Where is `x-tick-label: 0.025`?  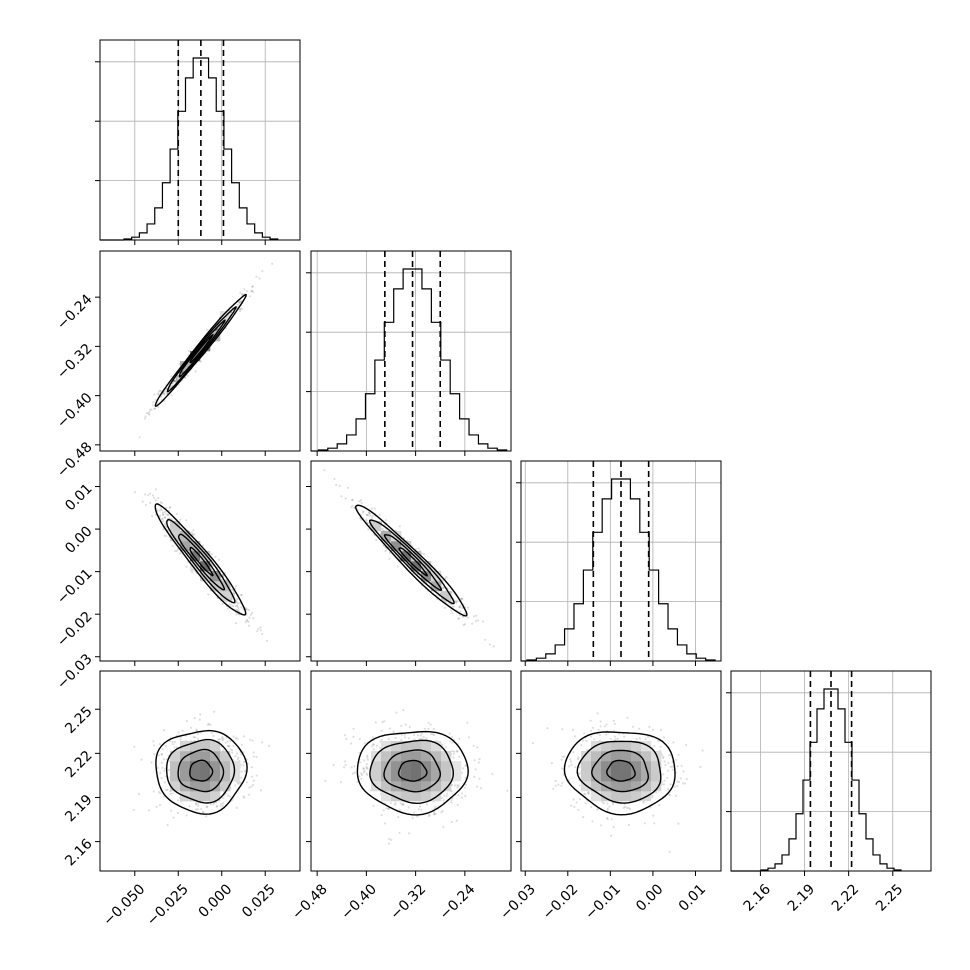 x-tick-label: 0.025 is located at coordinates (259, 901).